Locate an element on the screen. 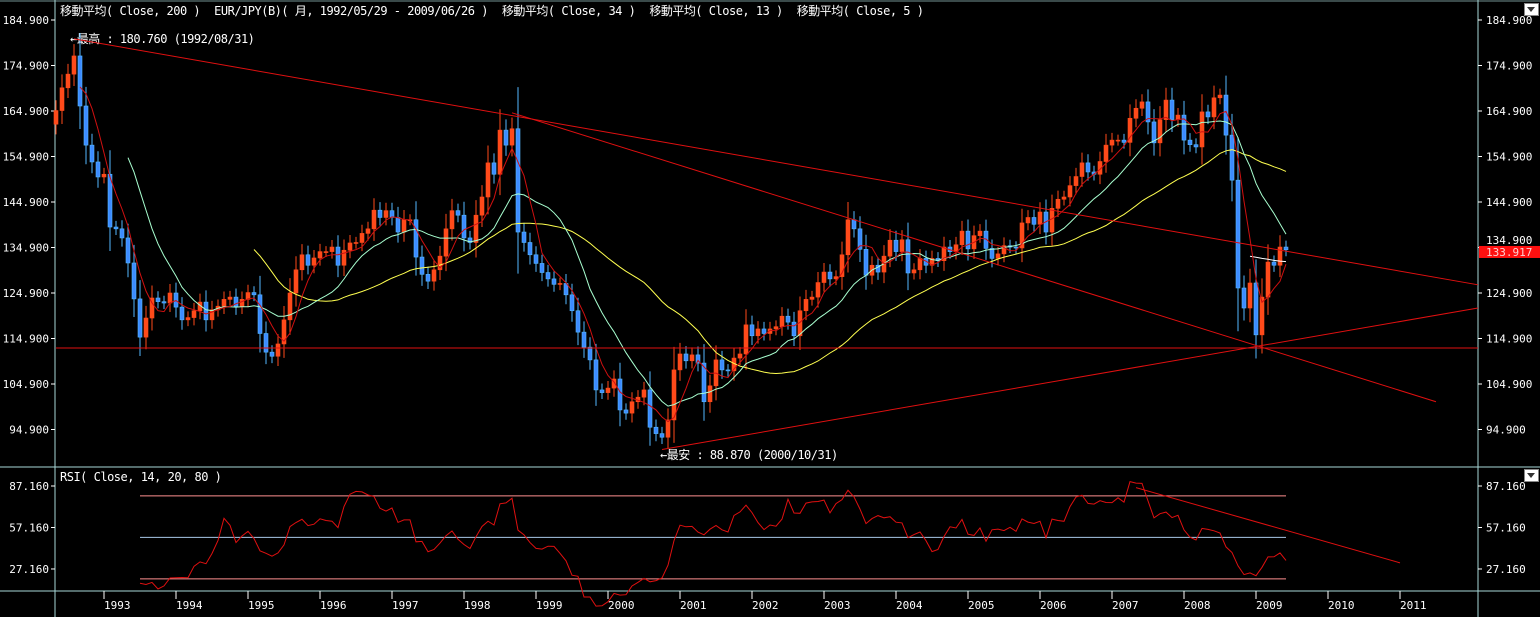 This screenshot has width=1540, height=617. x-tick-label: 2009 is located at coordinates (1269, 605).